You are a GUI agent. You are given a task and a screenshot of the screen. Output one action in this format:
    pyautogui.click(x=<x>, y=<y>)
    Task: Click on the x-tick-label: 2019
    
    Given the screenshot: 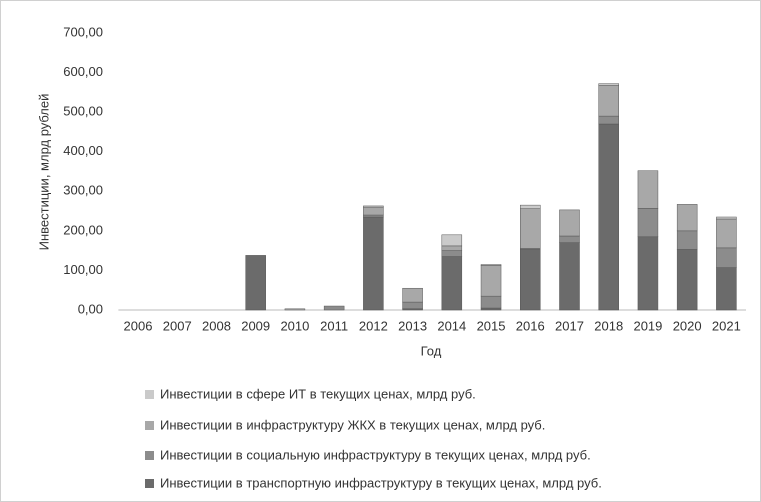 What is the action you would take?
    pyautogui.click(x=647, y=325)
    